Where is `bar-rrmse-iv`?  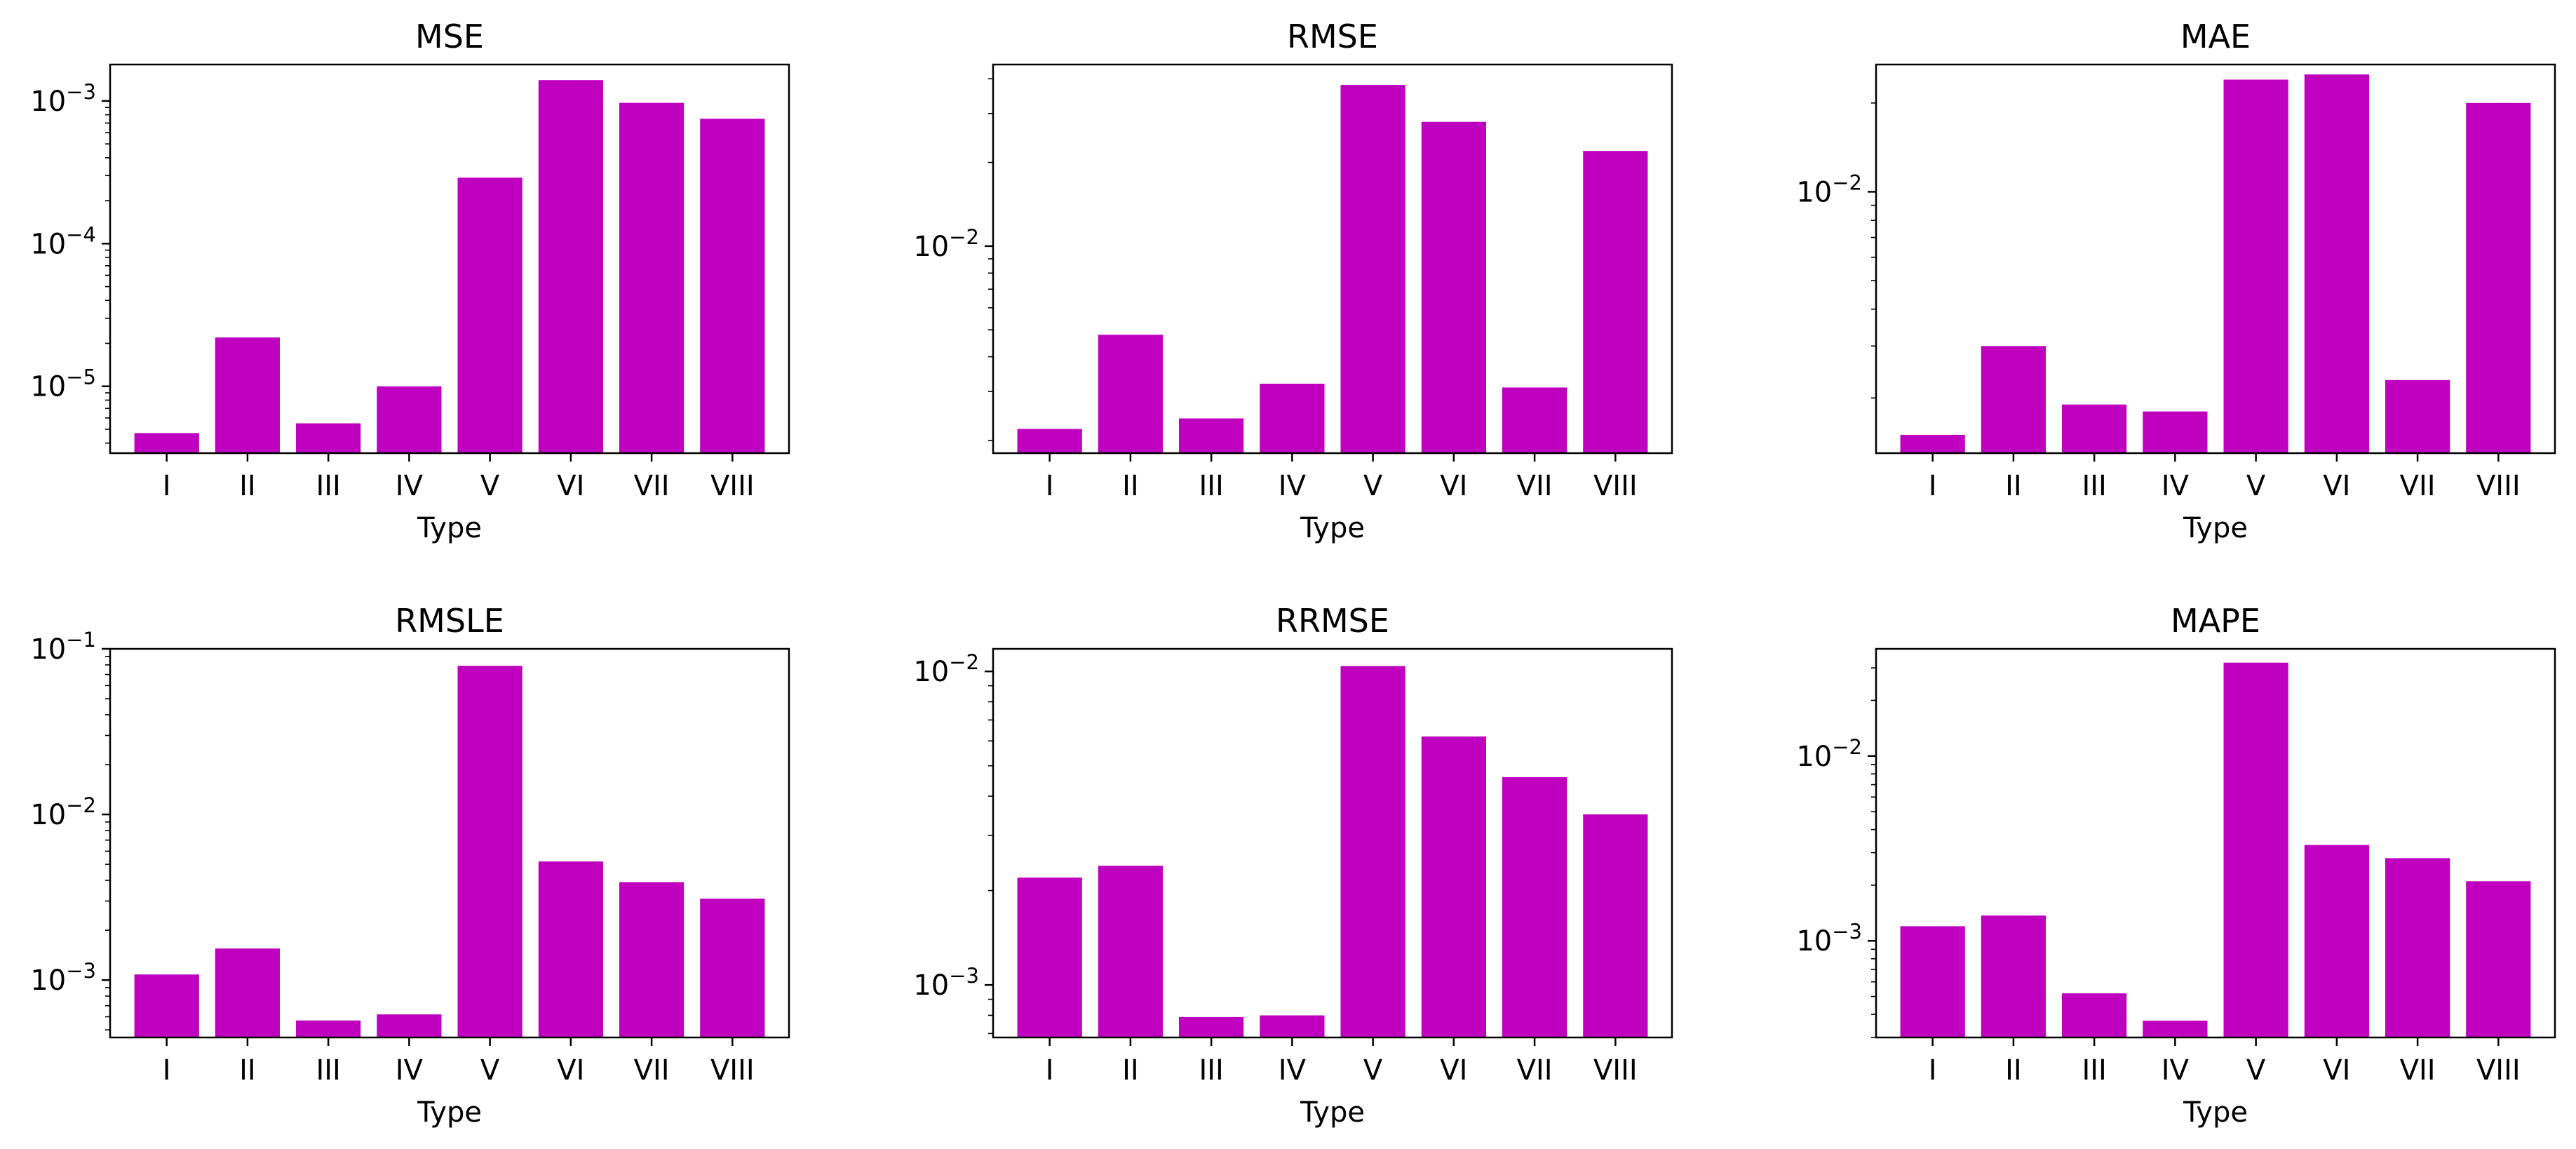 bar-rrmse-iv is located at coordinates (1292, 1026).